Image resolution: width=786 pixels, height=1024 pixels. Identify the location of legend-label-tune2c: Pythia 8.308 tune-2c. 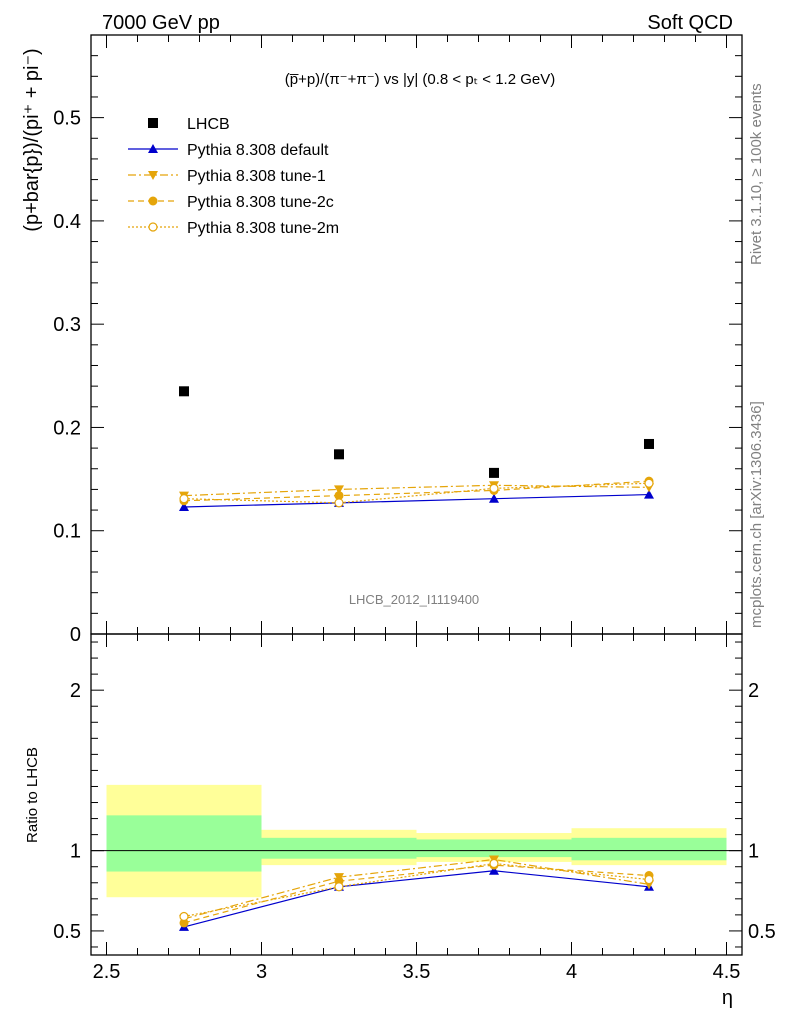
(260, 202).